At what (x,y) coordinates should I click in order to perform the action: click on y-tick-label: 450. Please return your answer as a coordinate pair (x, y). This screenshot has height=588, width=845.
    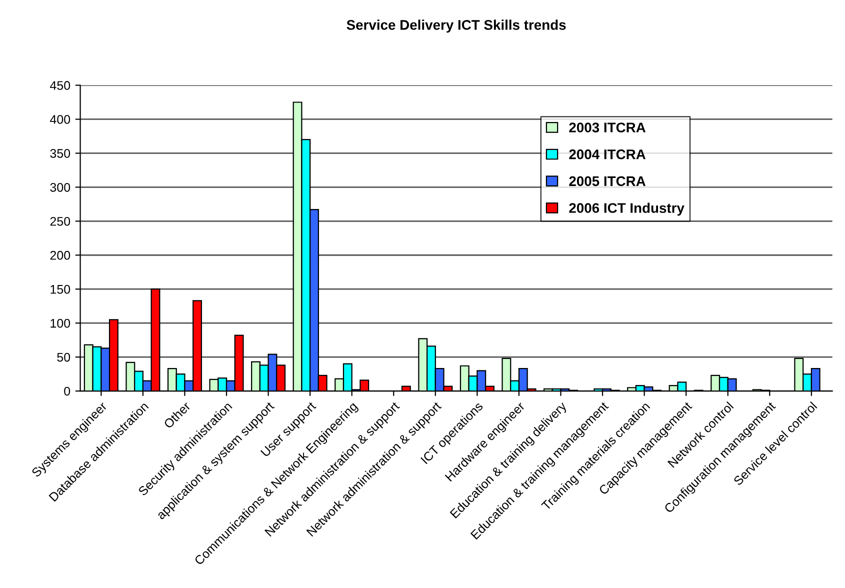
    Looking at the image, I should click on (60, 85).